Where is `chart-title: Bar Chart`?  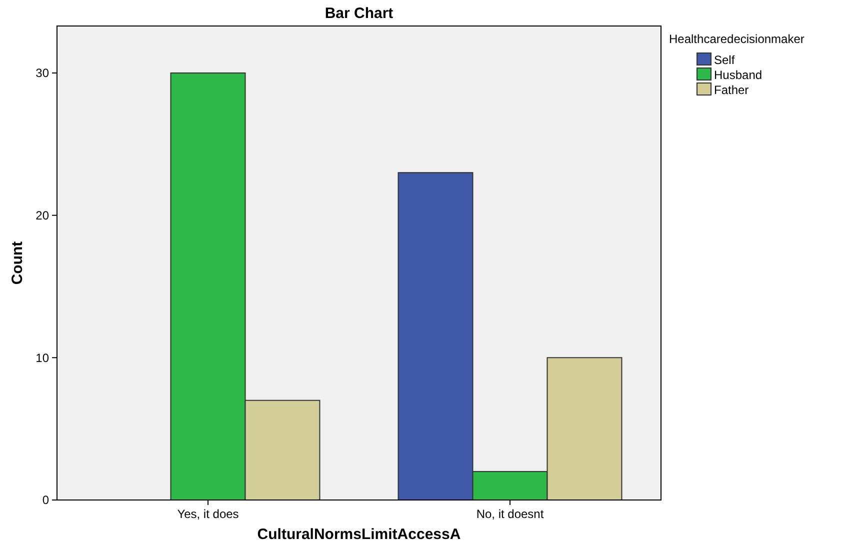 chart-title: Bar Chart is located at coordinates (359, 13).